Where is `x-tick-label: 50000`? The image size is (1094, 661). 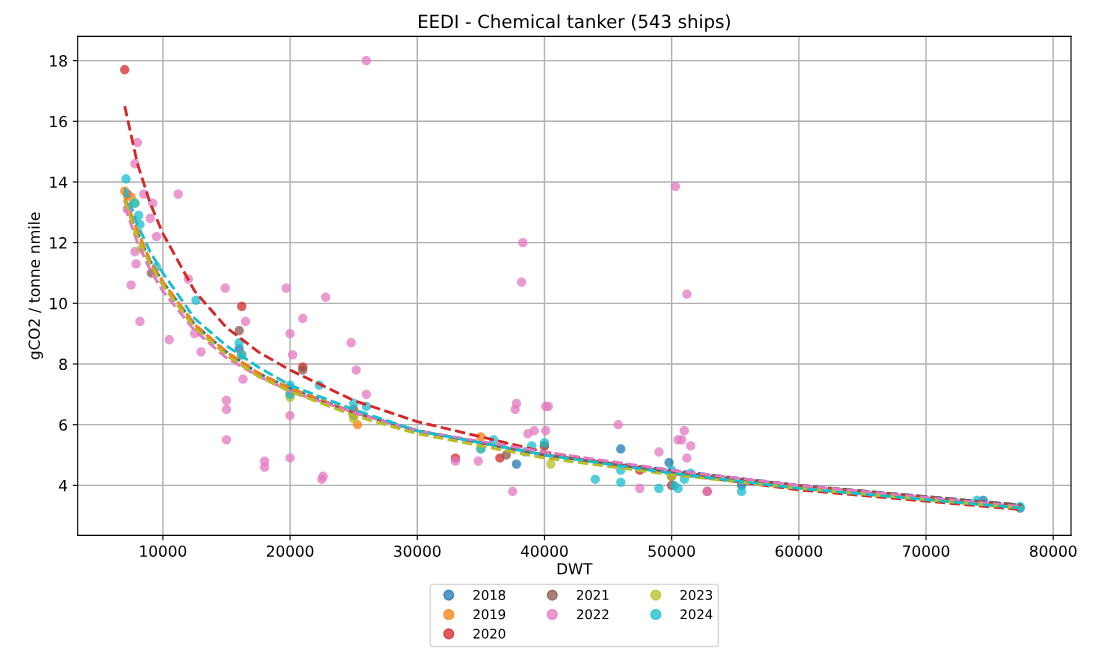
x-tick-label: 50000 is located at coordinates (671, 551).